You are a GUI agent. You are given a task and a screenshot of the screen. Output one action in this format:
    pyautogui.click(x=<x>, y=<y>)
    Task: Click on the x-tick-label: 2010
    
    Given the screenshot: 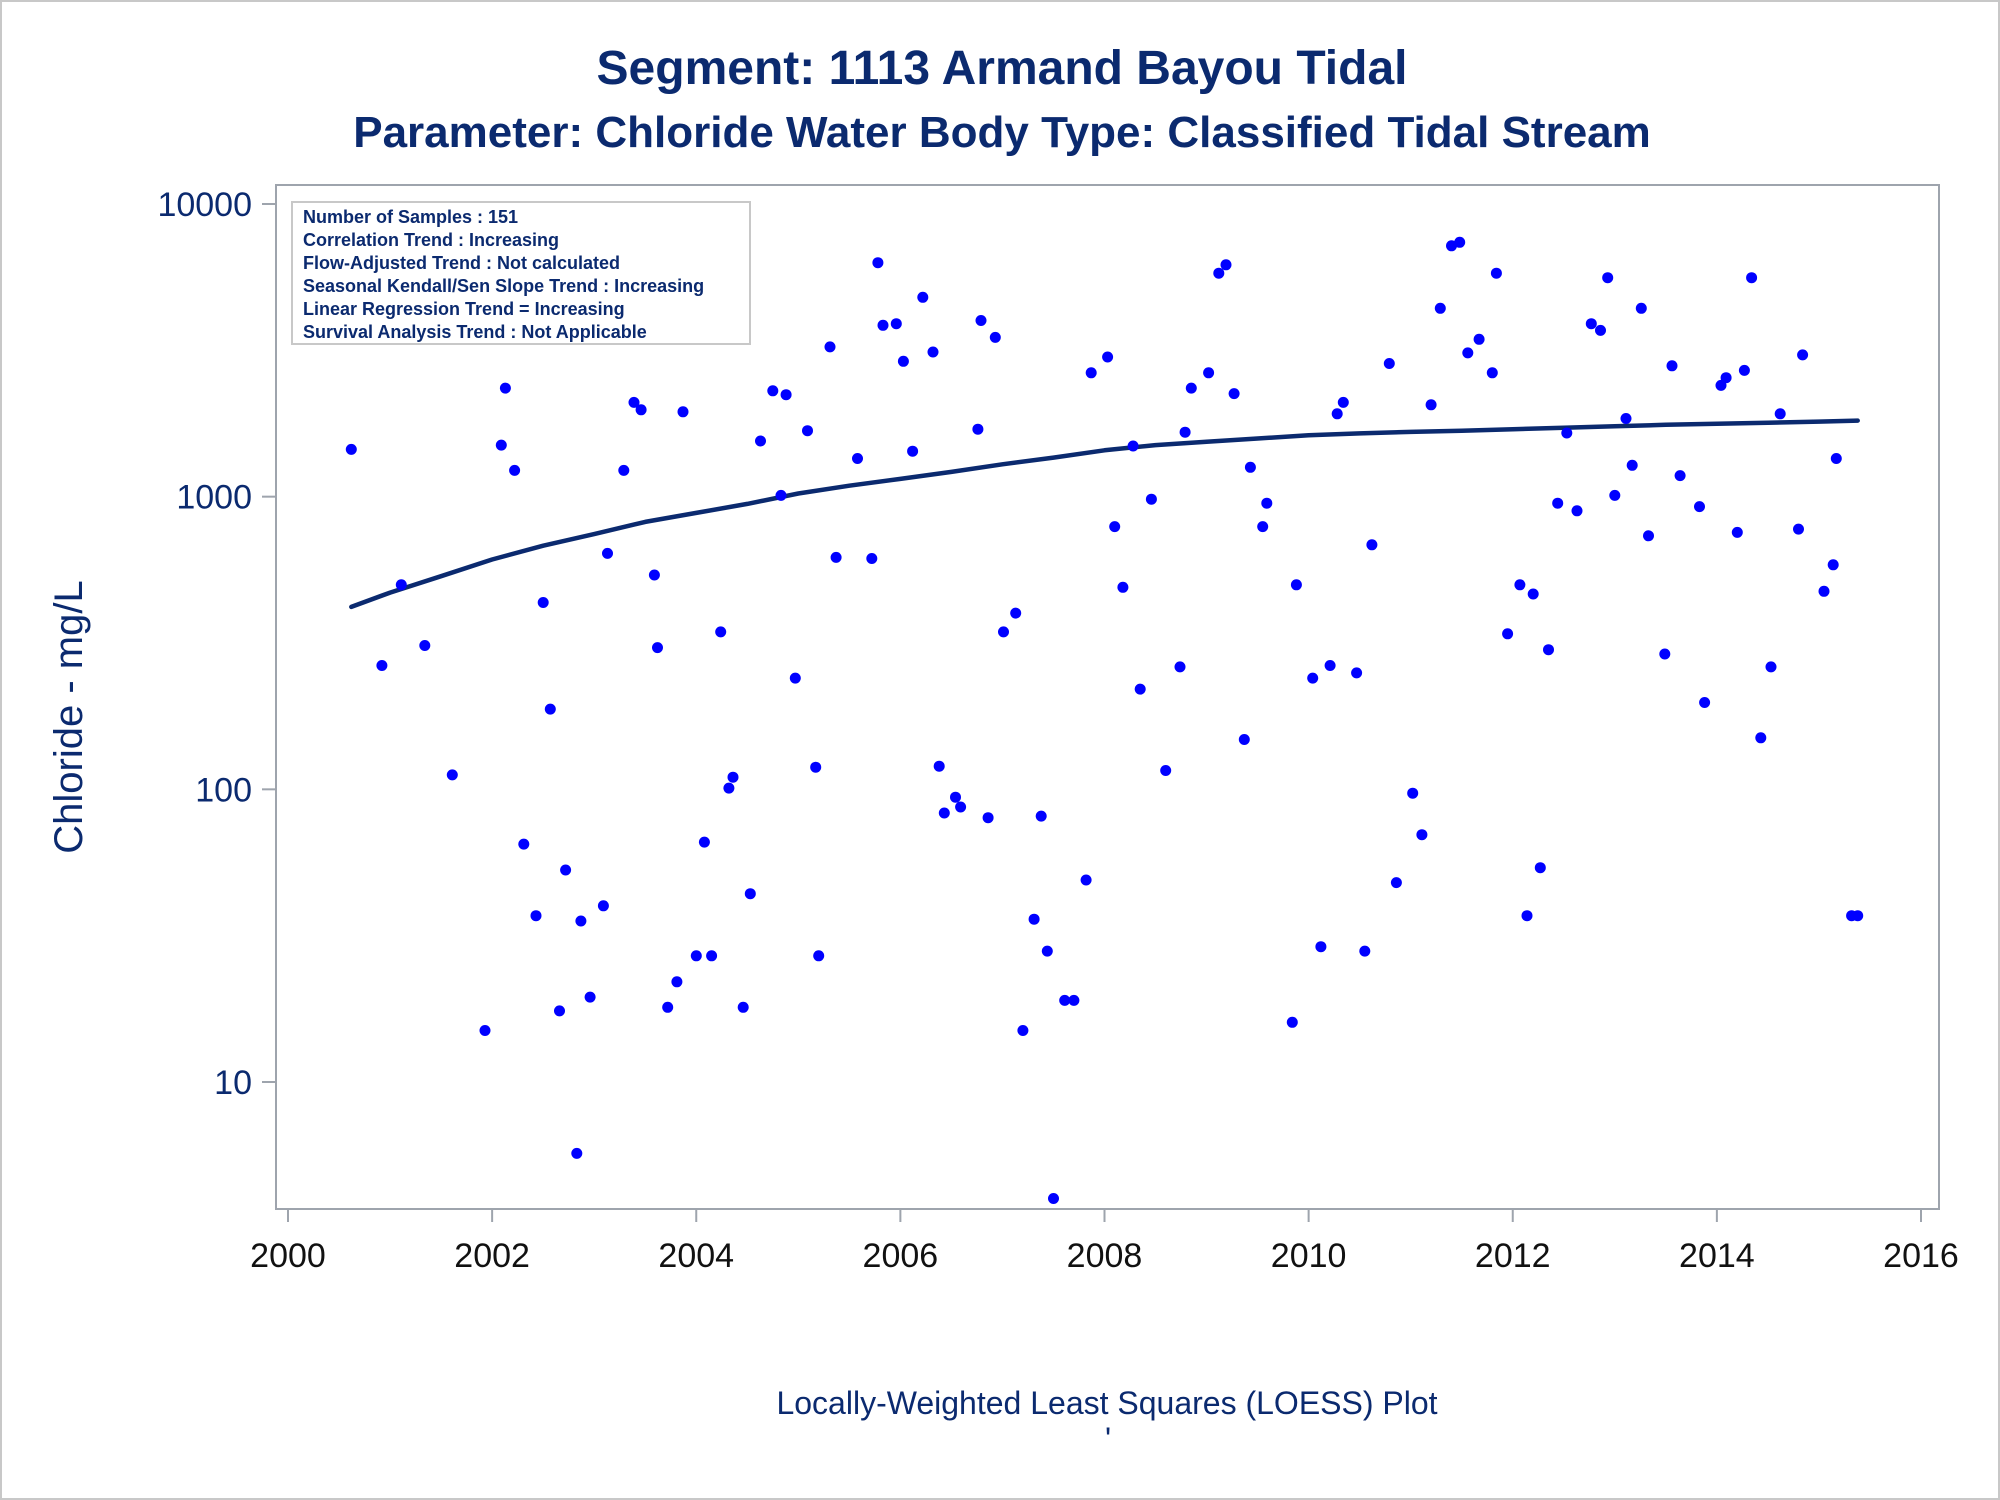 What is the action you would take?
    pyautogui.click(x=1309, y=1256)
    